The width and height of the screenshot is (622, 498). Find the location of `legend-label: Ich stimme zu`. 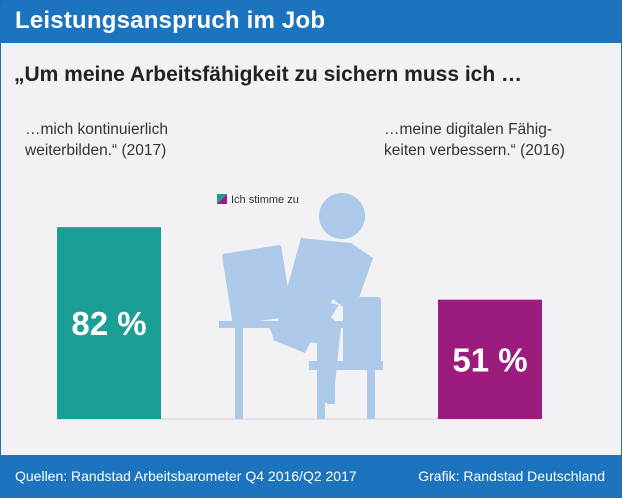

legend-label: Ich stimme zu is located at coordinates (265, 200).